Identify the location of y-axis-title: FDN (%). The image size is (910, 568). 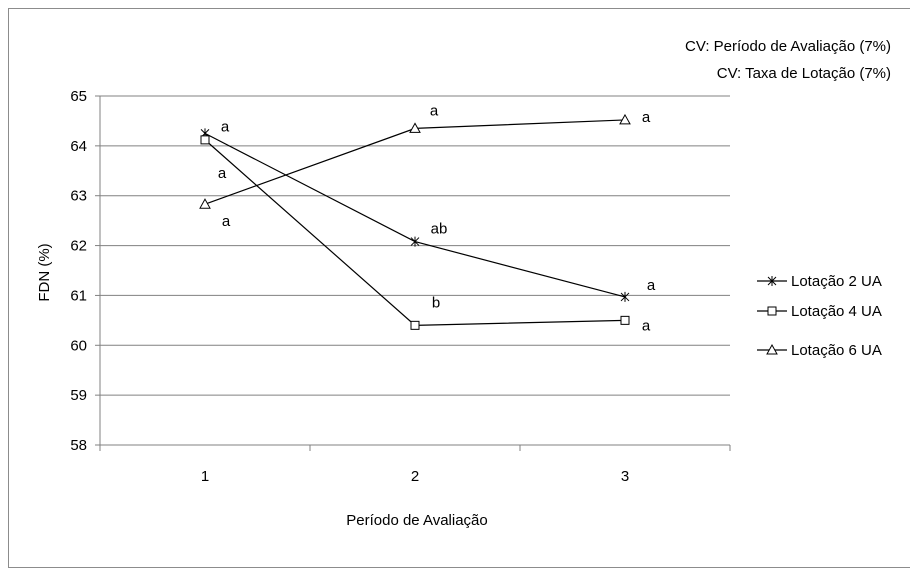
(44, 272).